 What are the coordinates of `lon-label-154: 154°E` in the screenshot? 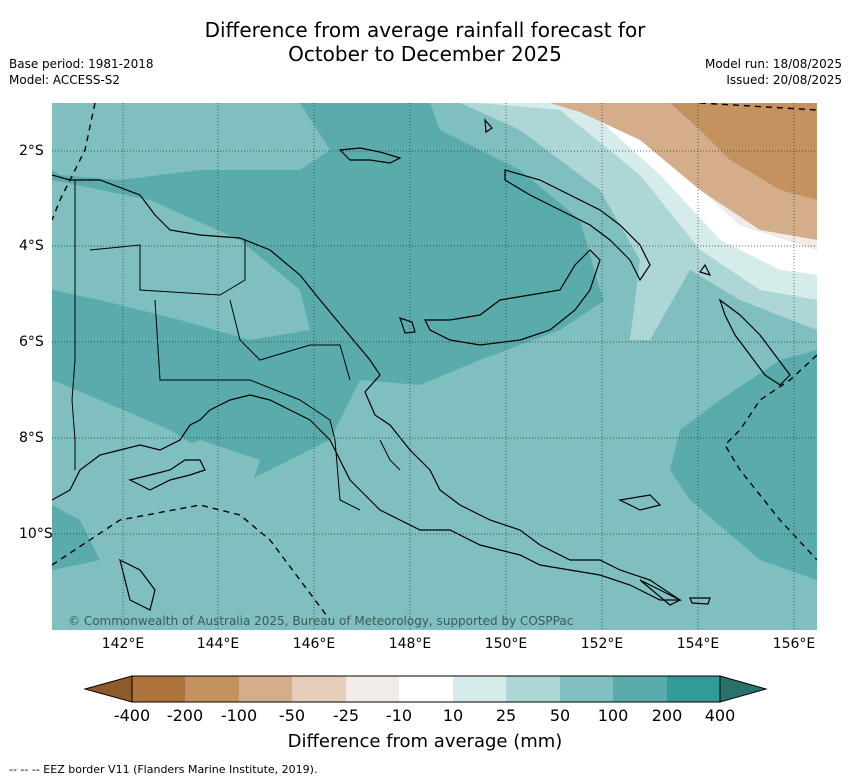 It's located at (698, 644).